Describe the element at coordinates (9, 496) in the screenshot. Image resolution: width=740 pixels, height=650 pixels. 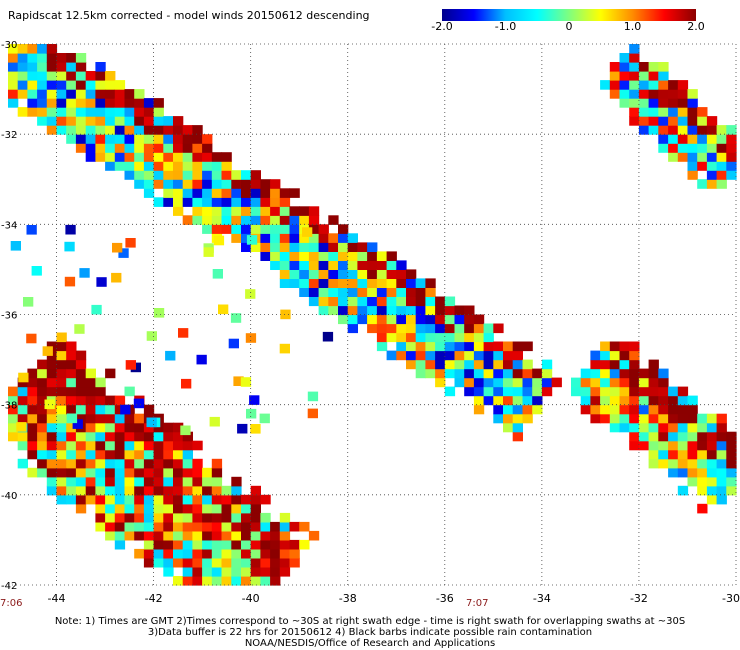
I see `y-tick-label: -40` at that location.